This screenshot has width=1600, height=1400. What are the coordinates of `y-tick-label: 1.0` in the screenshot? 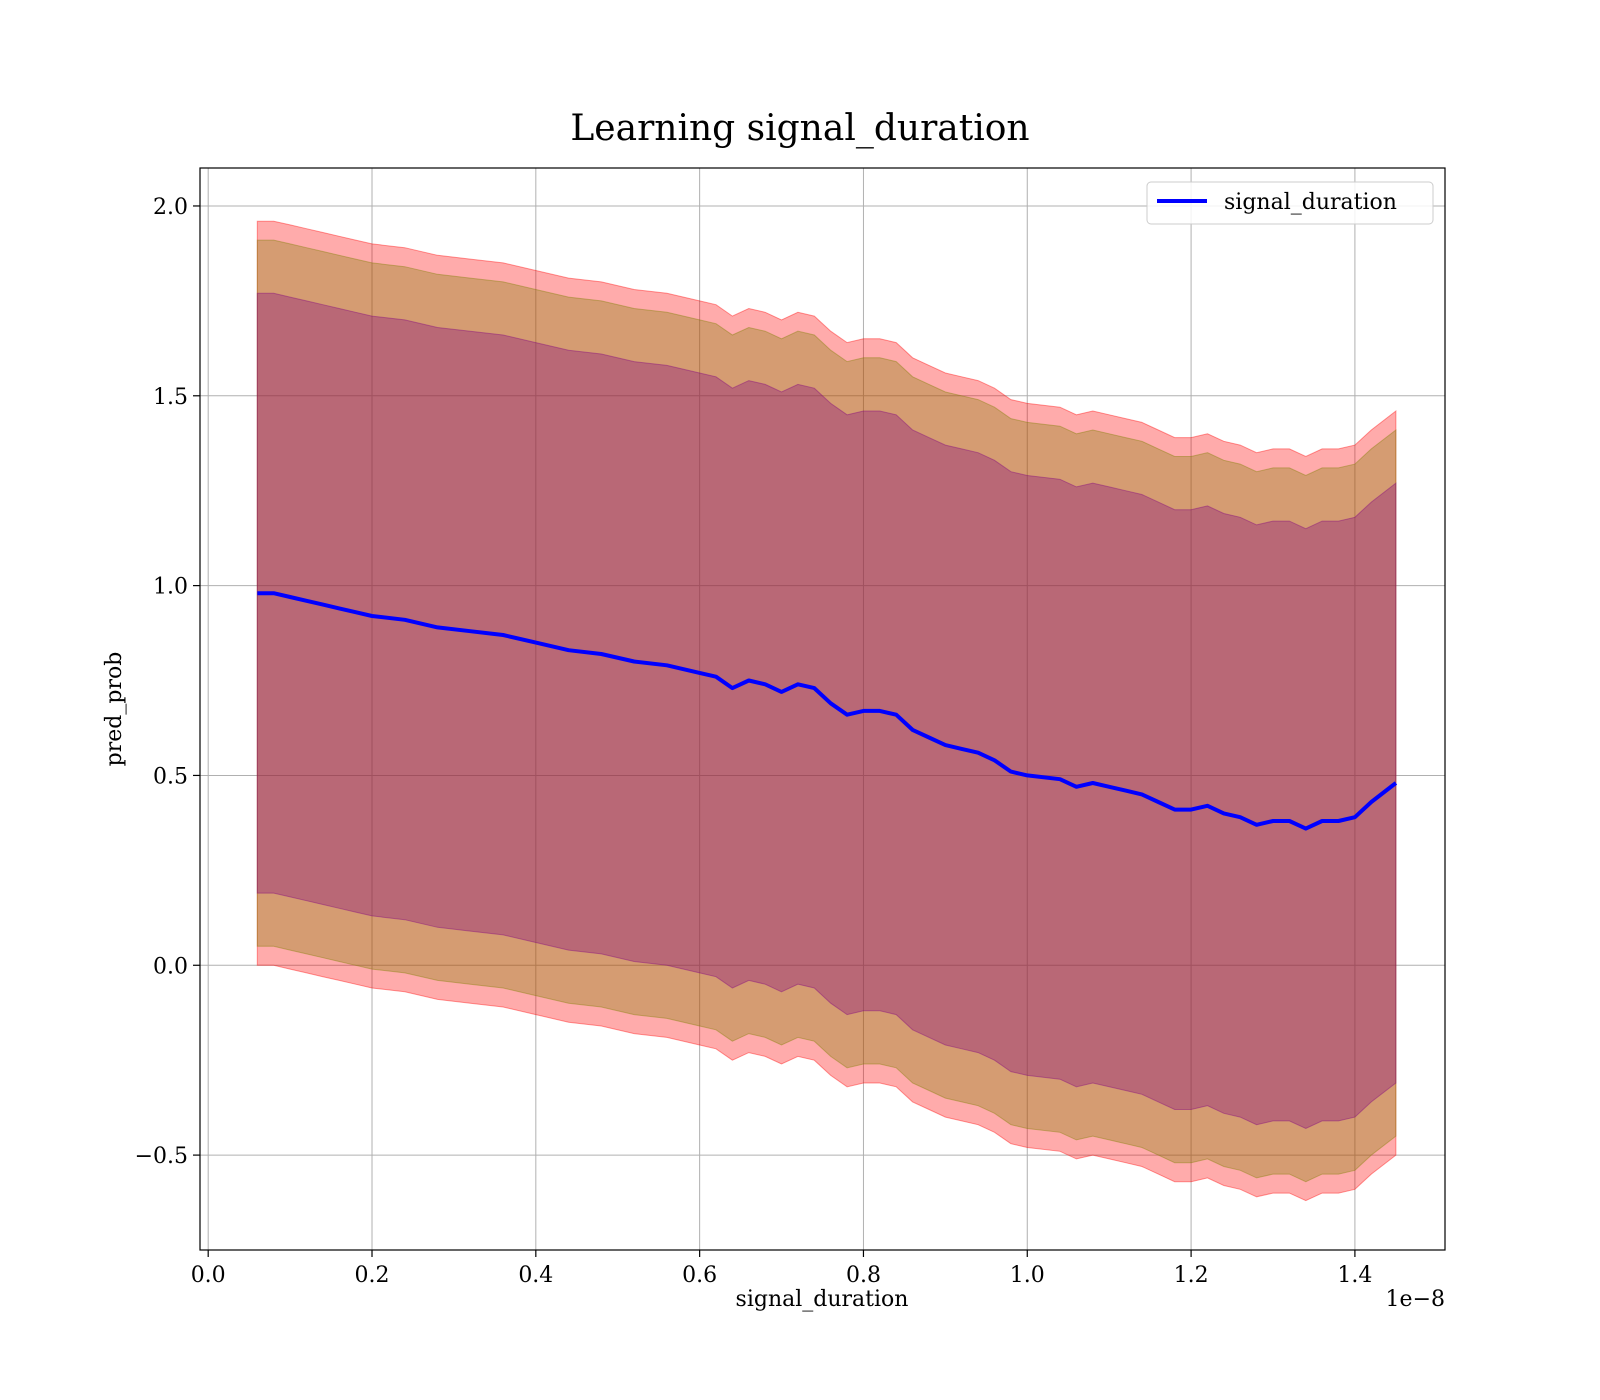 It's located at (170, 587).